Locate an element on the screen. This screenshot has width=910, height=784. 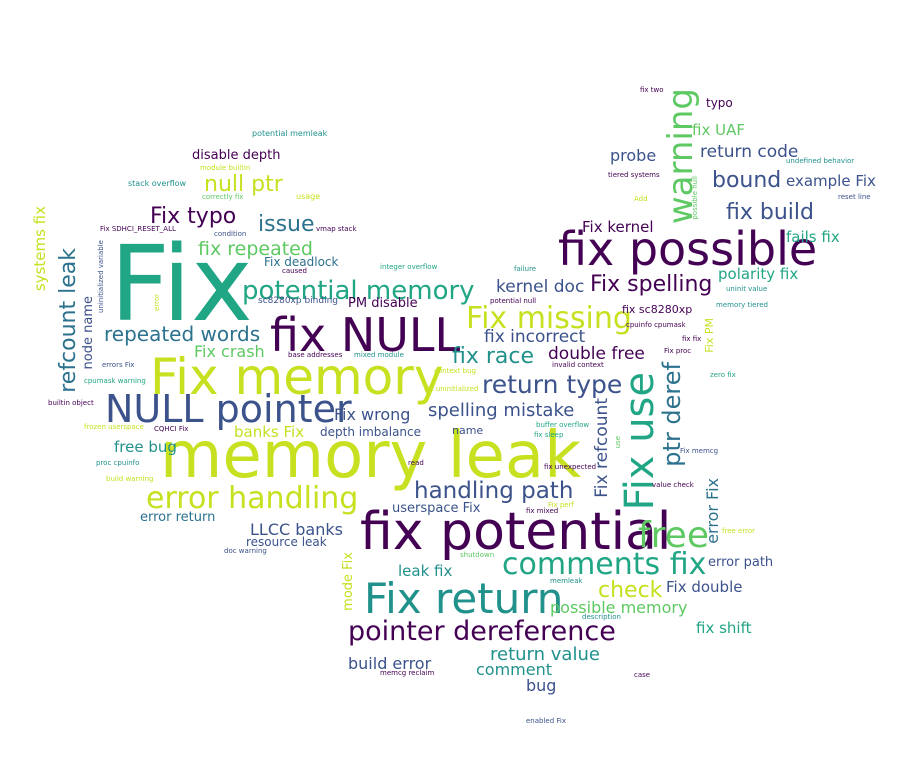
cloud-word: leak fix is located at coordinates (425, 571).